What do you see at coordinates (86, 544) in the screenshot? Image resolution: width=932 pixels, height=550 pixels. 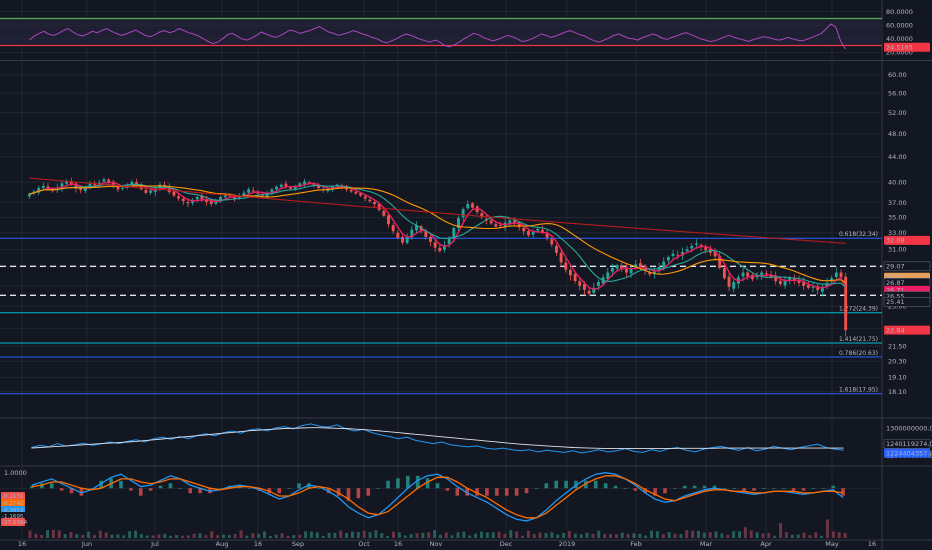 I see `time-tick-label: Jun` at bounding box center [86, 544].